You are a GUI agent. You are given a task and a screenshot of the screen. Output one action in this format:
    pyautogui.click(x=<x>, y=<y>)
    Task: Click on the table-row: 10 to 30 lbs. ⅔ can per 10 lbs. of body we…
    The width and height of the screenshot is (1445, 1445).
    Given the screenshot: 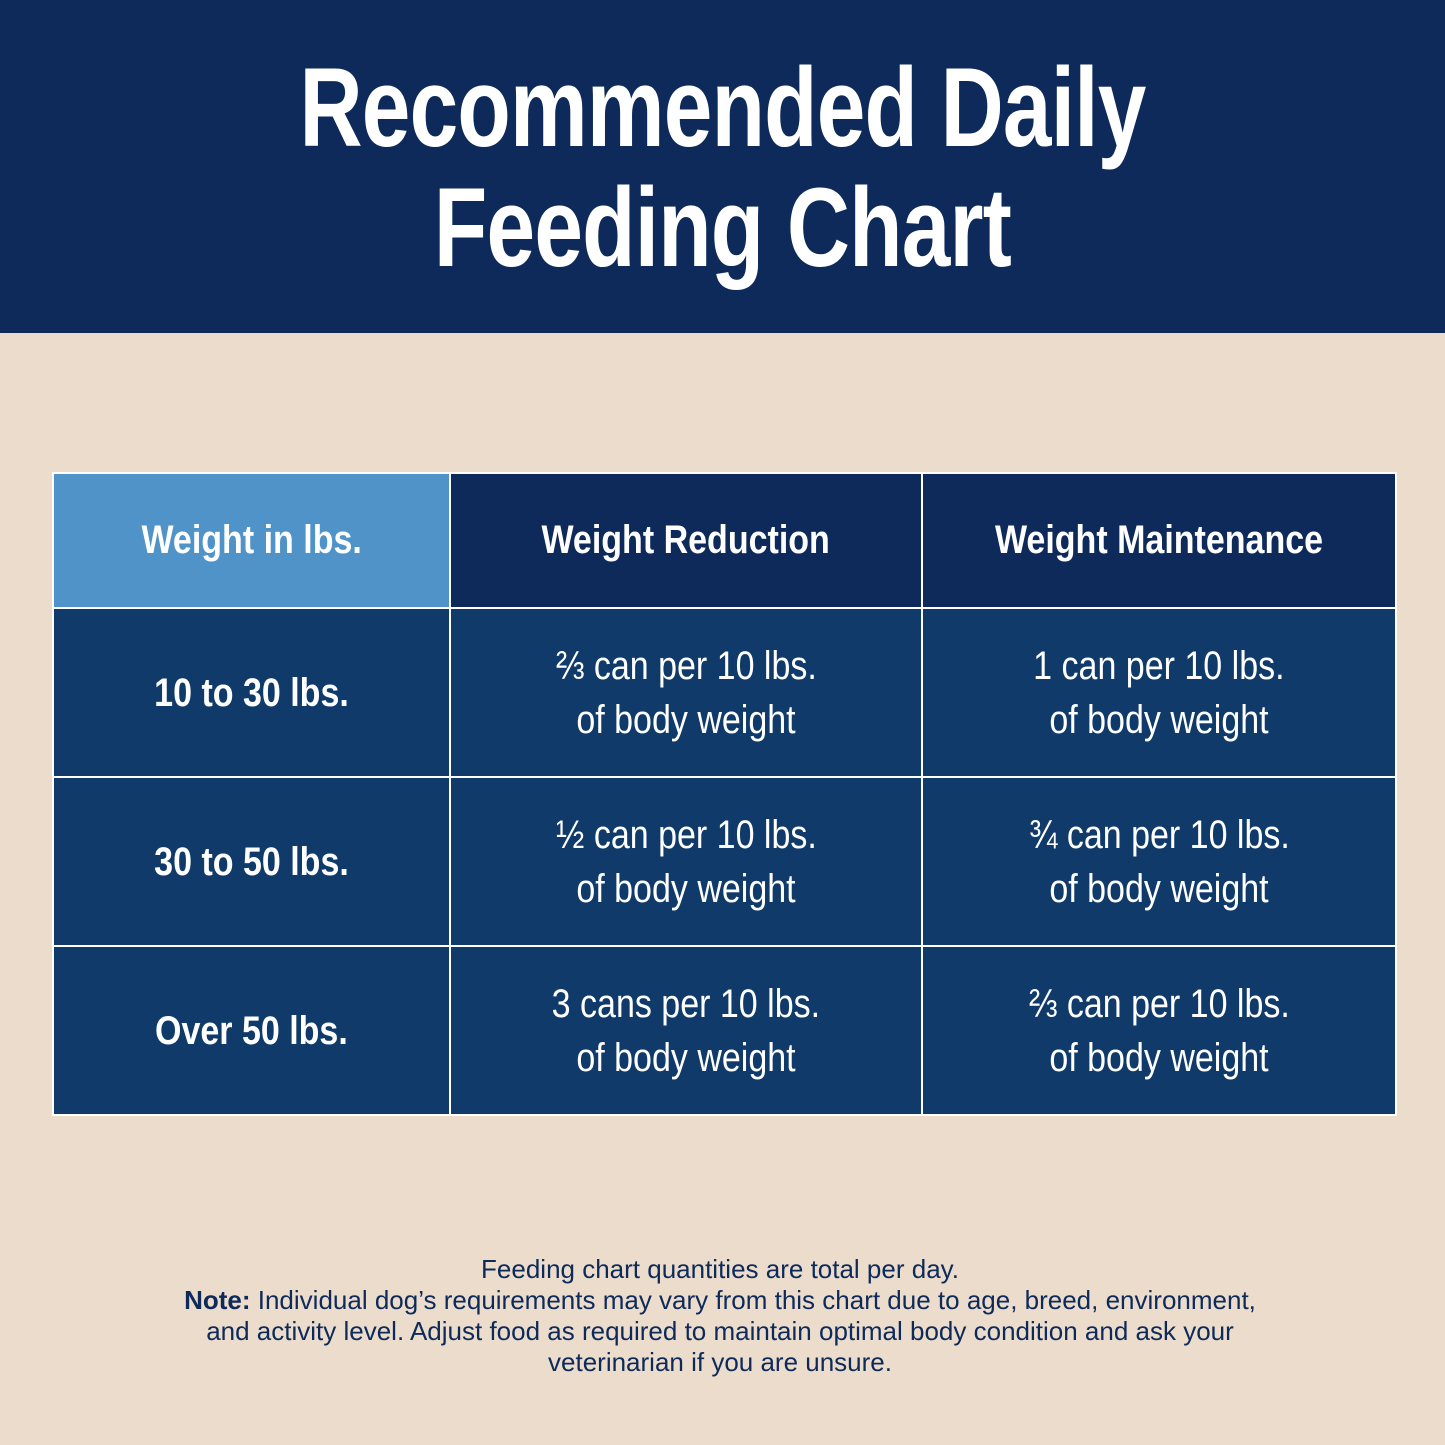 What is the action you would take?
    pyautogui.click(x=724, y=692)
    